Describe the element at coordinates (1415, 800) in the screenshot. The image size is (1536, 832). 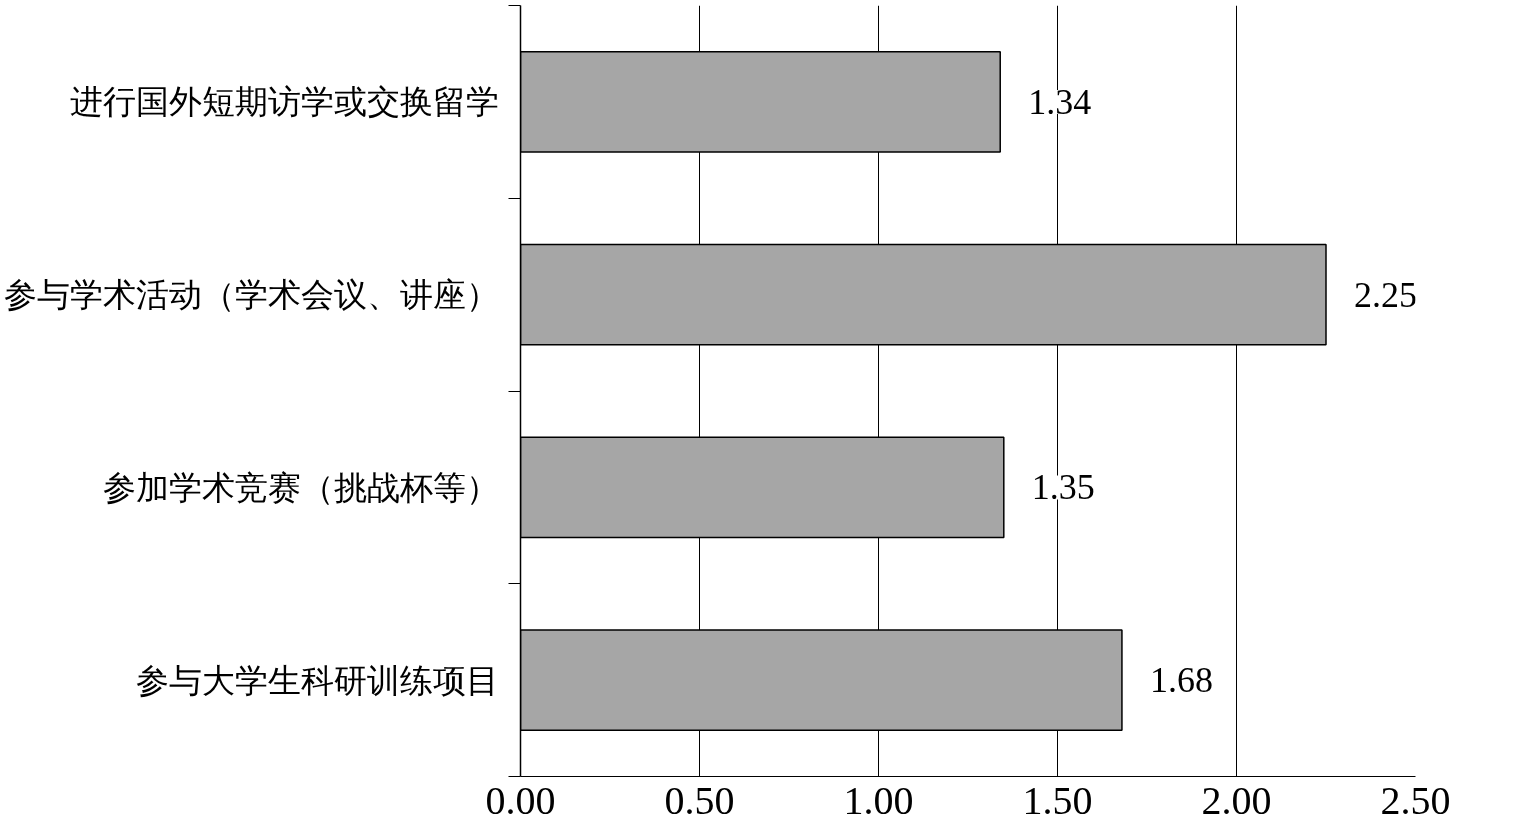
I see `x-tick-label: 2.50` at that location.